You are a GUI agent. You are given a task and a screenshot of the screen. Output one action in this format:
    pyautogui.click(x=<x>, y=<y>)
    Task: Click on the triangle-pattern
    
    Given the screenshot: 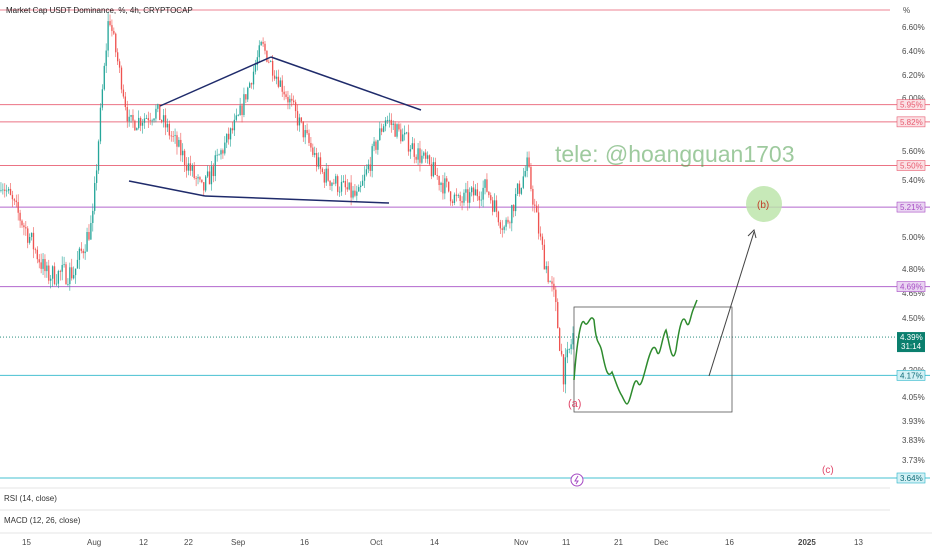 What is the action you would take?
    pyautogui.click(x=275, y=130)
    